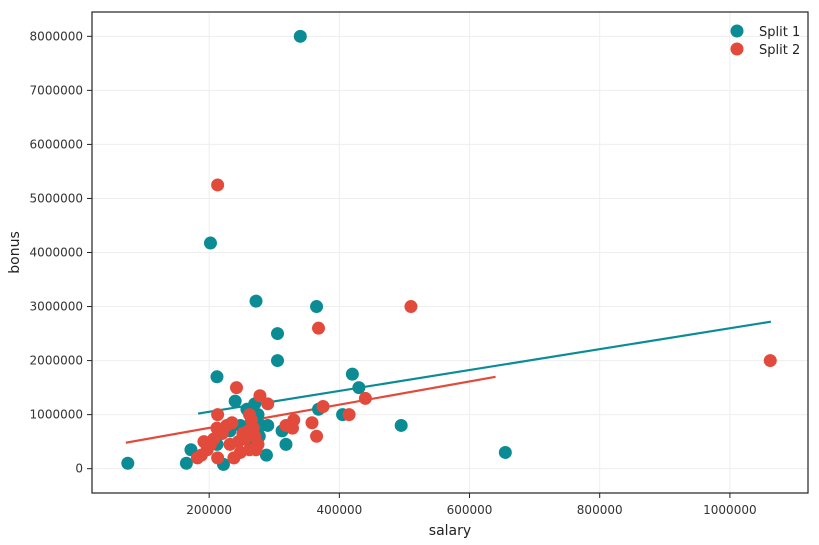  What do you see at coordinates (56, 36) in the screenshot?
I see `y-tick-label: 8000000` at bounding box center [56, 36].